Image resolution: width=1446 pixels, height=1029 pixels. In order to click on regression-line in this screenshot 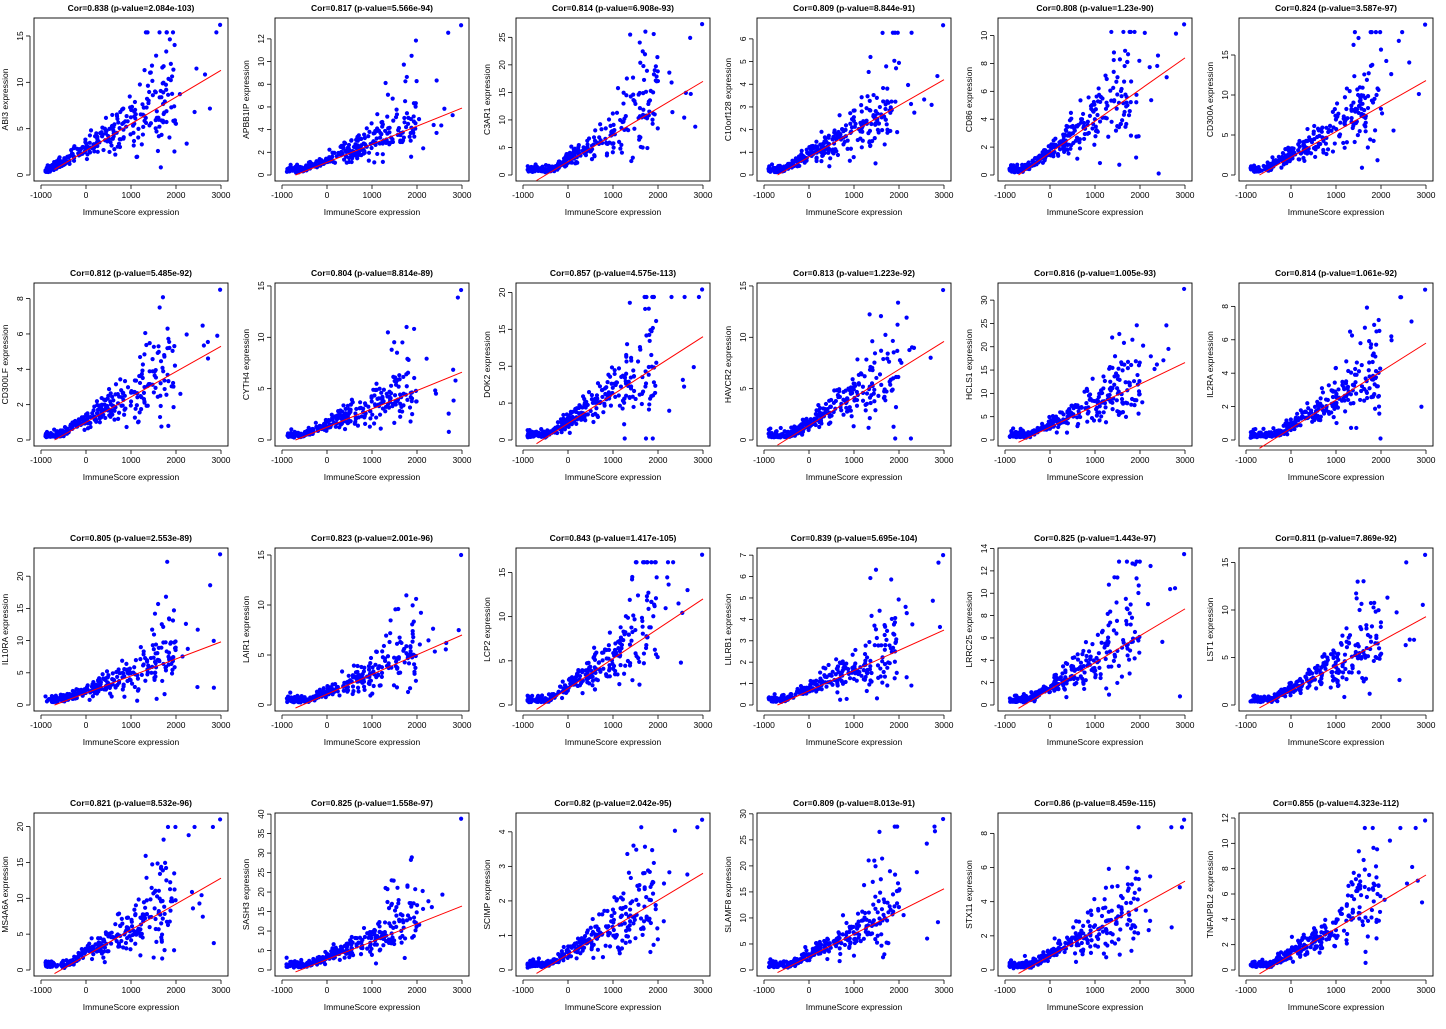, I will do `click(1343, 128)`.